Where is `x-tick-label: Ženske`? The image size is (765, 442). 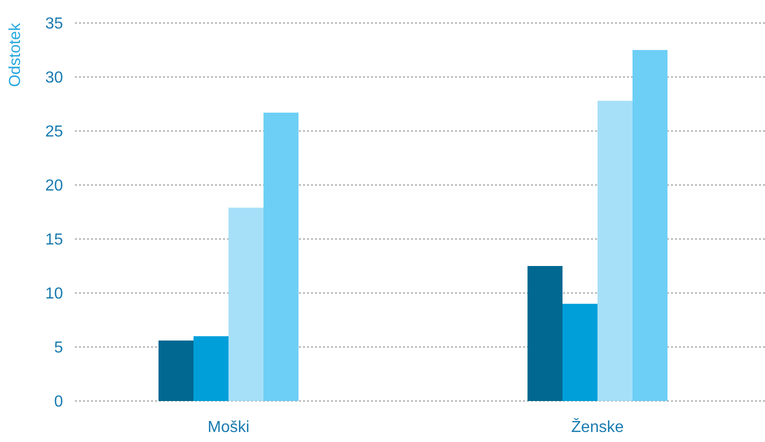
x-tick-label: Ženske is located at coordinates (597, 427).